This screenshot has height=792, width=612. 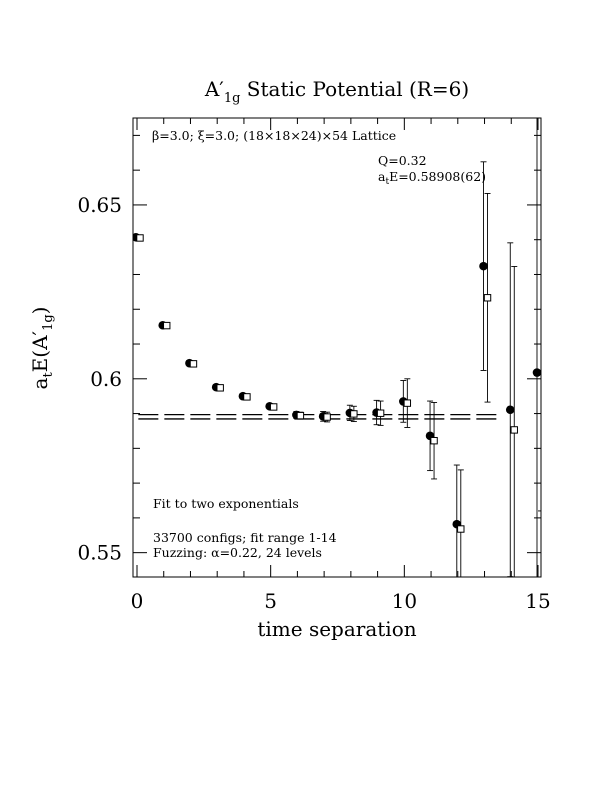 What do you see at coordinates (42, 348) in the screenshot?
I see `y-axis-label: atE(A′1g)` at bounding box center [42, 348].